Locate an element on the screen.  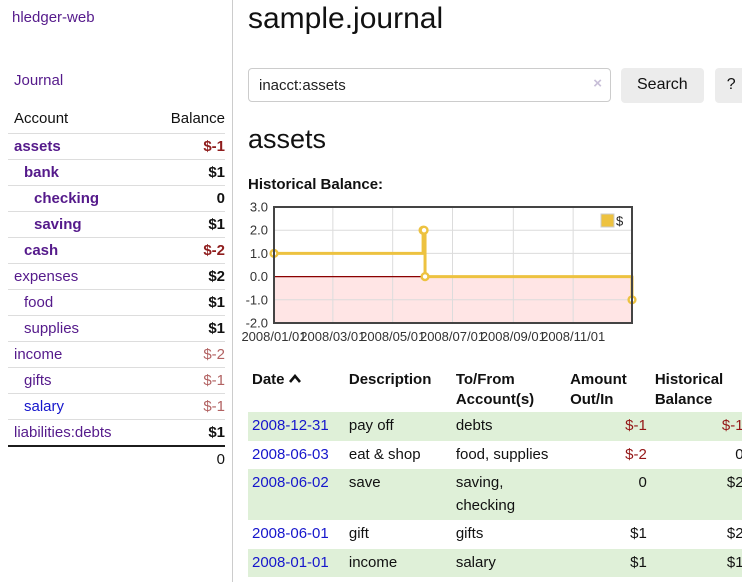
transaction-date-cell: 2008-06-01 is located at coordinates (296, 534).